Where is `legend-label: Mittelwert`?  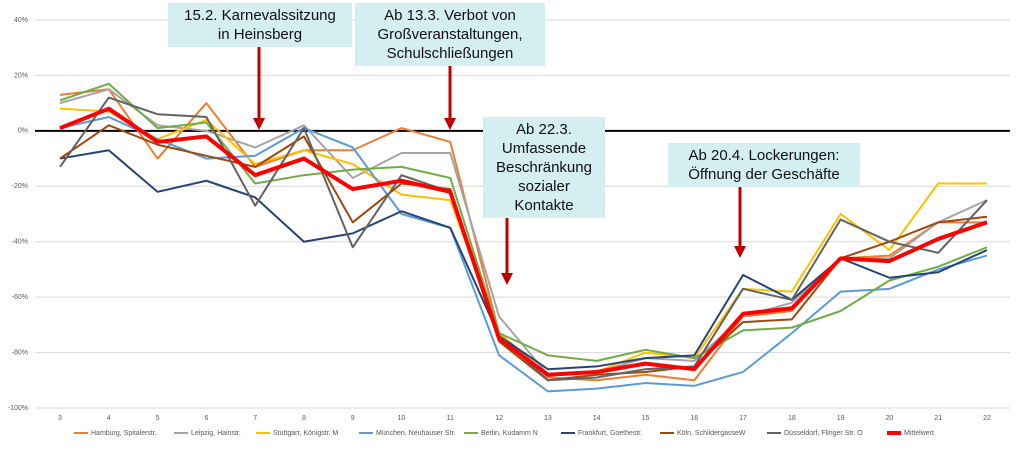 legend-label: Mittelwert is located at coordinates (919, 433).